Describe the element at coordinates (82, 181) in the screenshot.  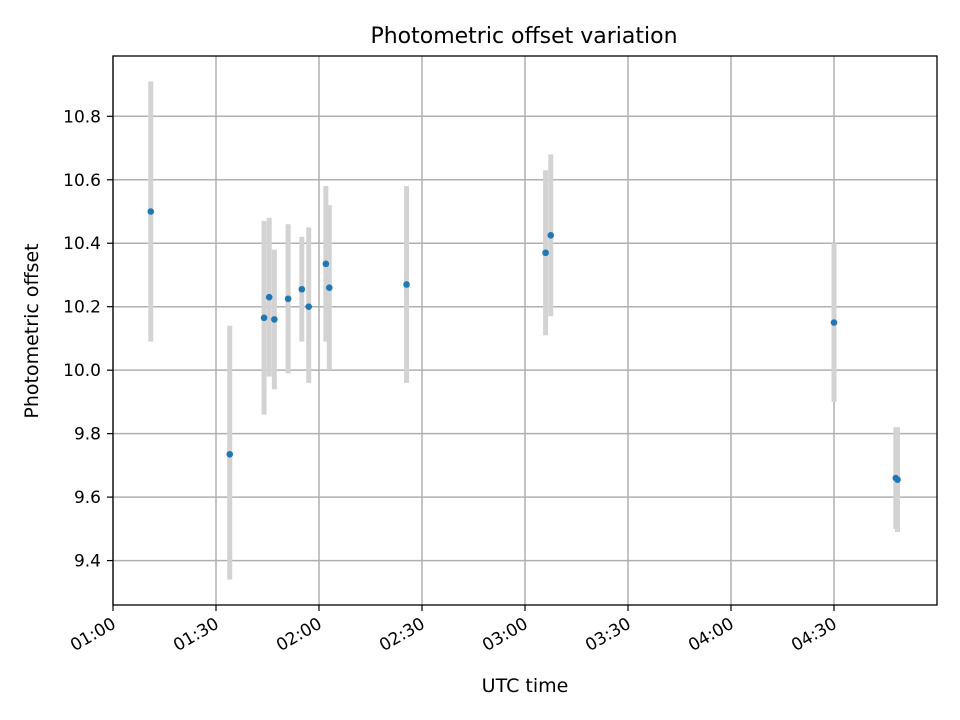
I see `y-tick-label: 10.6` at that location.